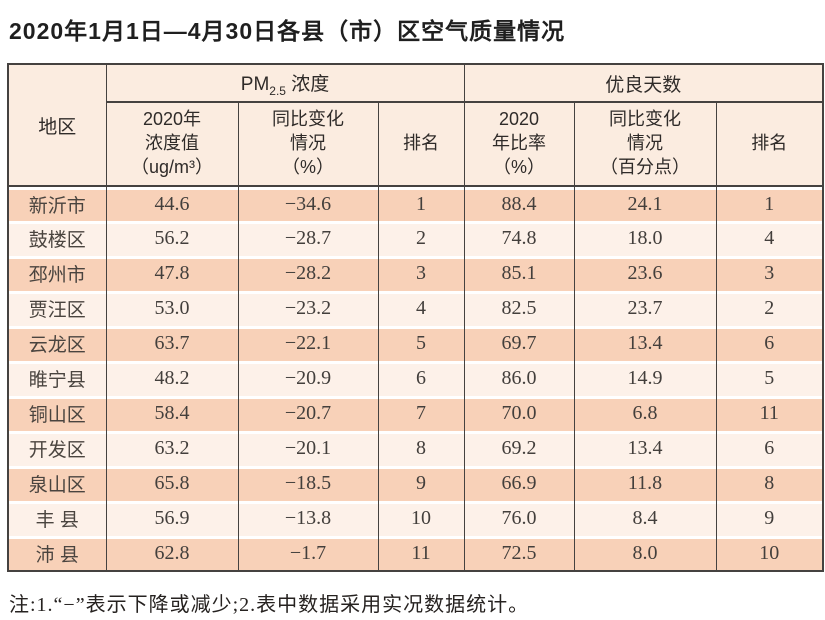 The image size is (825, 620). Describe the element at coordinates (421, 273) in the screenshot. I see `pm-rank-cell: 3` at that location.